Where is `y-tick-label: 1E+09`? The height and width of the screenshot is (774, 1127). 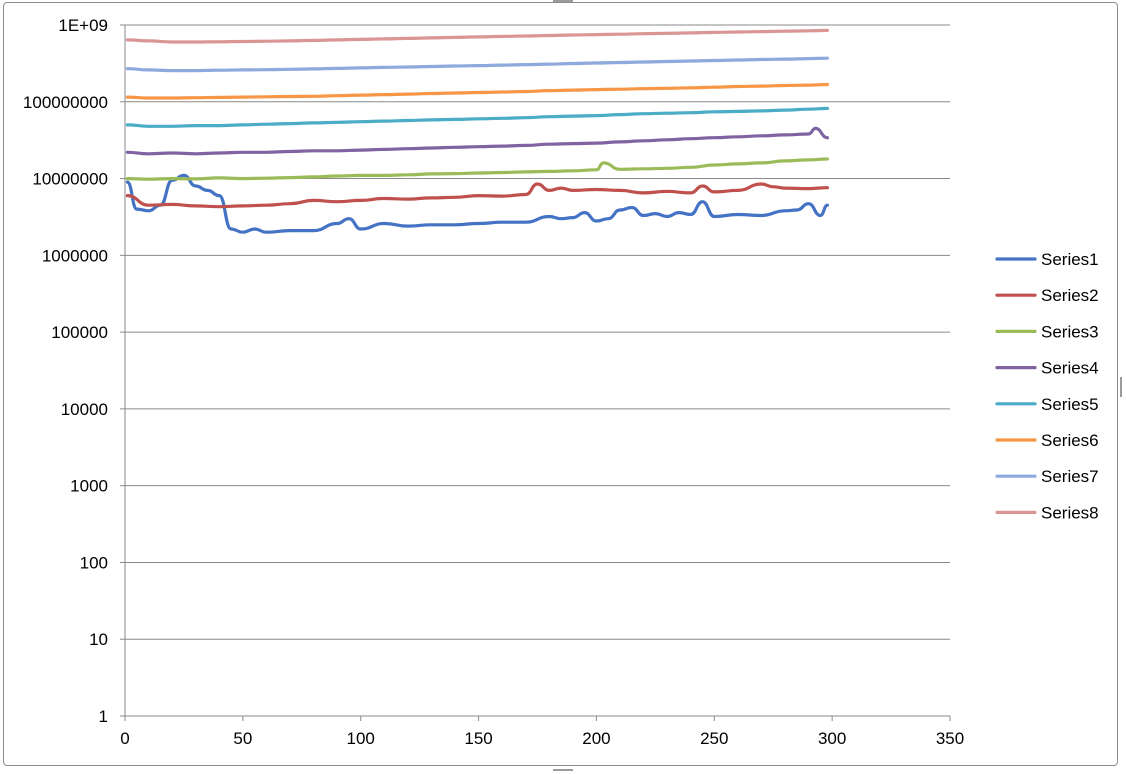 y-tick-label: 1E+09 is located at coordinates (83, 25).